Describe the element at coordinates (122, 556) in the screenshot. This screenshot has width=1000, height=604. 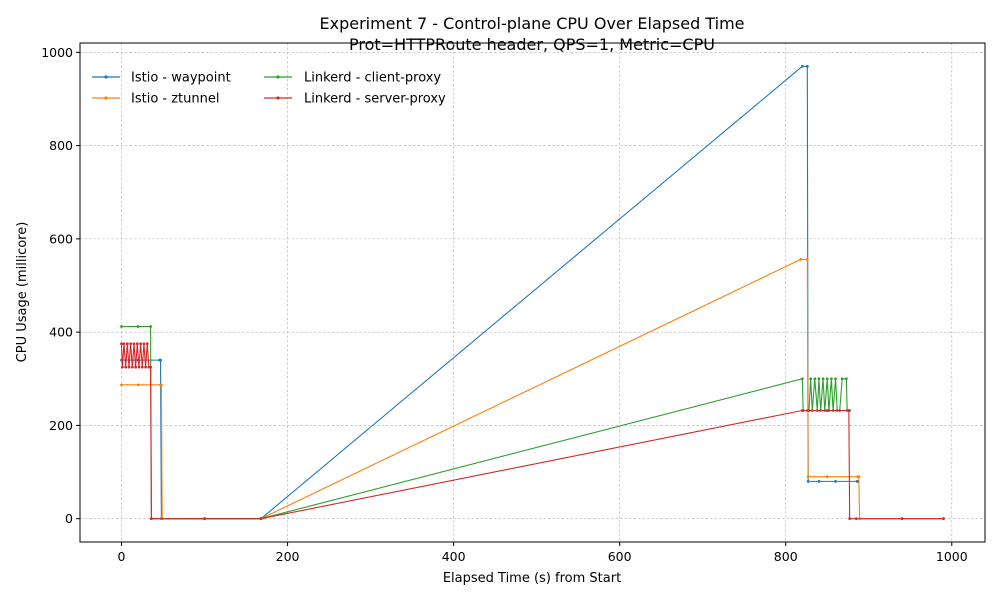
I see `x-tick-label: 0` at that location.